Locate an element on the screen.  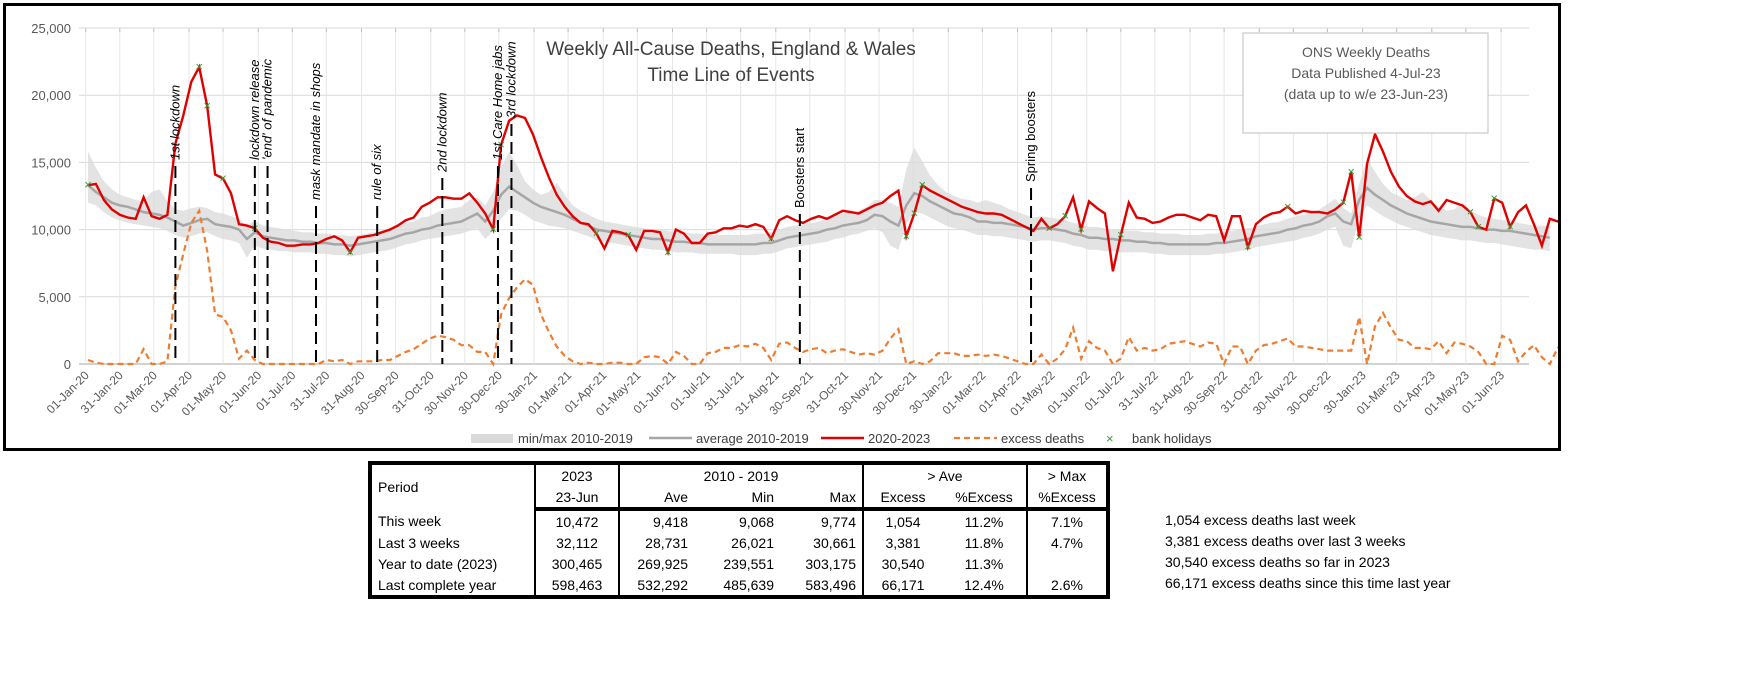
cell-period: Last 3 weeks is located at coordinates (419, 542).